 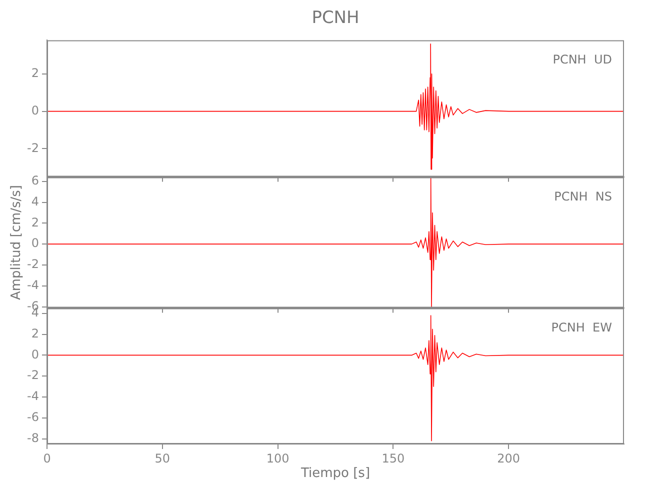 What do you see at coordinates (508, 458) in the screenshot?
I see `x-tick-label: 200` at bounding box center [508, 458].